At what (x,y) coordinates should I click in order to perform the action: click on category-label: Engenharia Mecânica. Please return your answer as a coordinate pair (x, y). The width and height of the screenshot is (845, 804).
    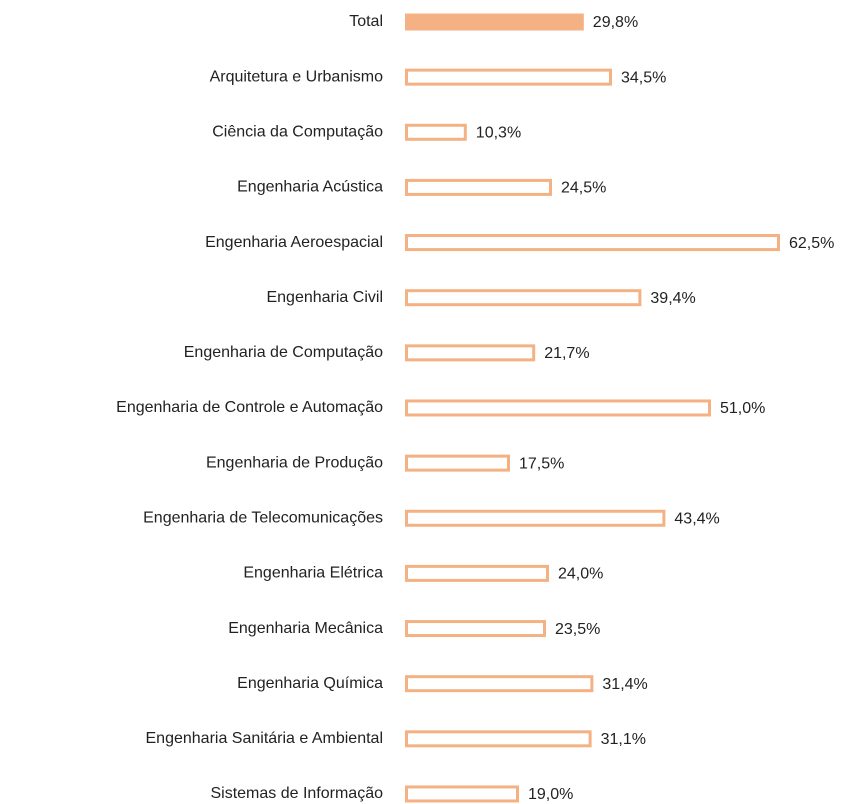
    Looking at the image, I should click on (305, 628).